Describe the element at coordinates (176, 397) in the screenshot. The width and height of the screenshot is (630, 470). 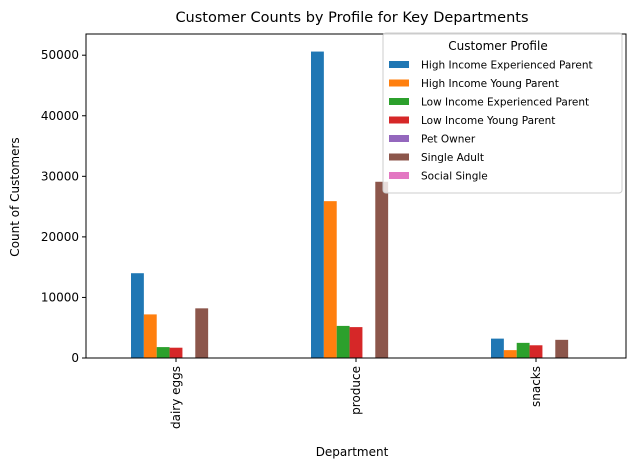
I see `x-tick-label-dairy-eggs: dairy eggs` at that location.